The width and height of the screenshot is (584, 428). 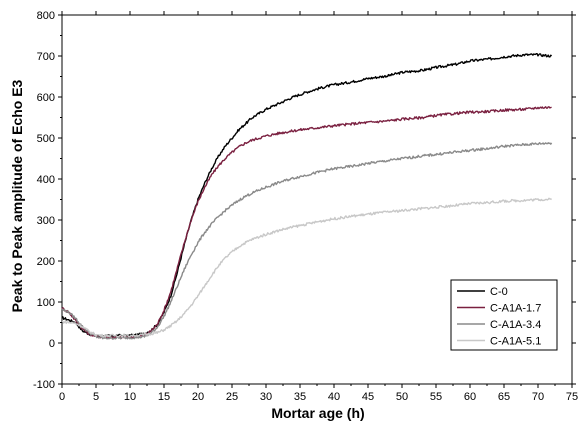 I want to click on y-tick-label: 300, so click(x=46, y=221).